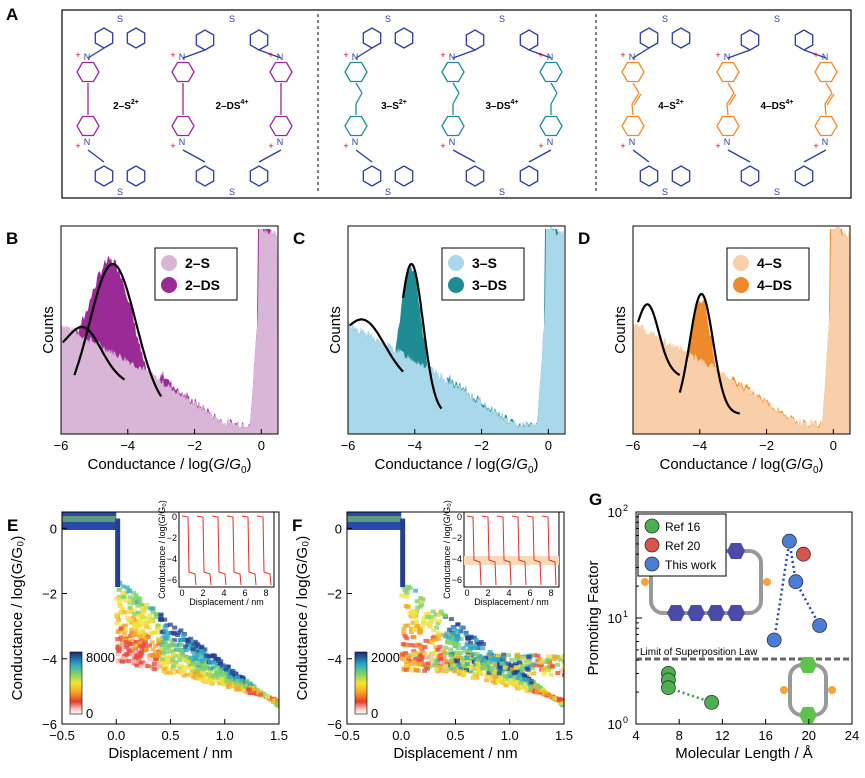 The height and width of the screenshot is (778, 865). I want to click on group-3-dimer-top-ph1, so click(475, 40).